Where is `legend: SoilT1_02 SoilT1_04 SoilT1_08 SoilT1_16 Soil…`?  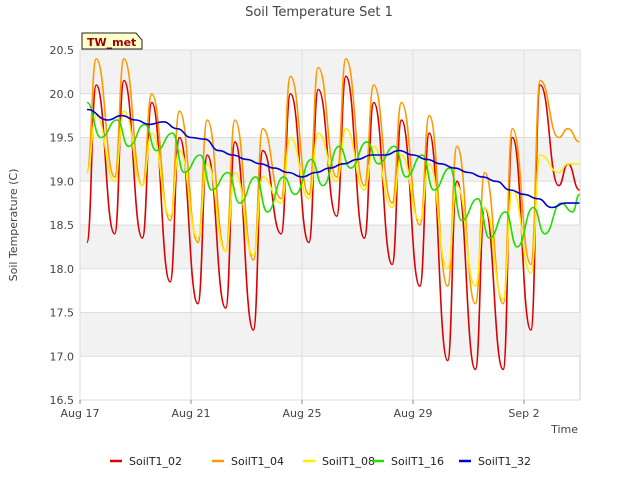
legend: SoilT1_02 SoilT1_04 SoilT1_08 SoilT1_16 Soil… is located at coordinates (320, 461).